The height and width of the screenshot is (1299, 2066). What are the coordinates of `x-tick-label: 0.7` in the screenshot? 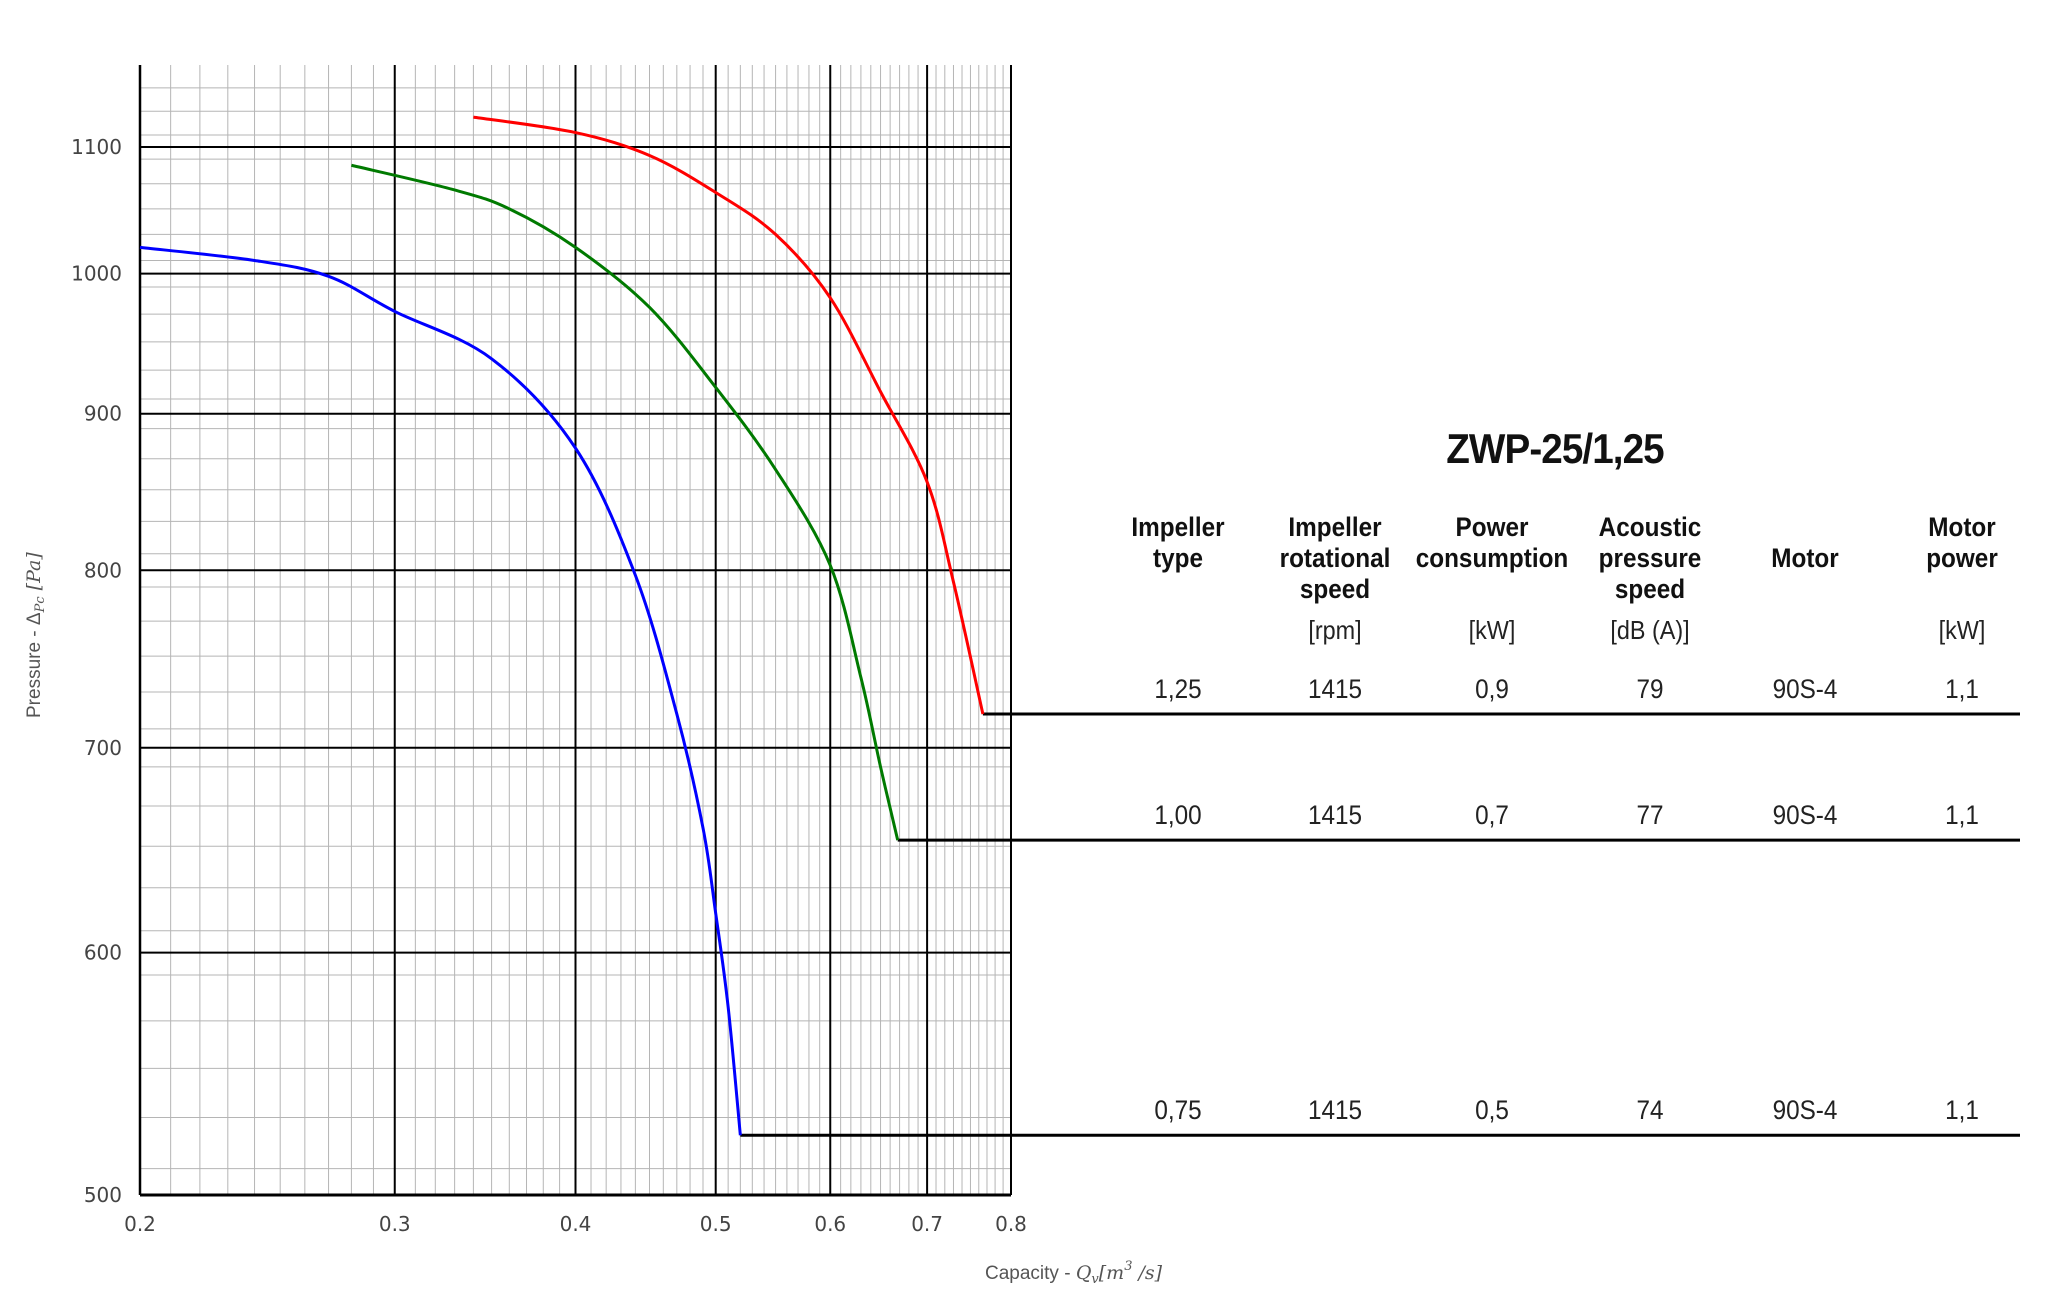 It's located at (927, 1224).